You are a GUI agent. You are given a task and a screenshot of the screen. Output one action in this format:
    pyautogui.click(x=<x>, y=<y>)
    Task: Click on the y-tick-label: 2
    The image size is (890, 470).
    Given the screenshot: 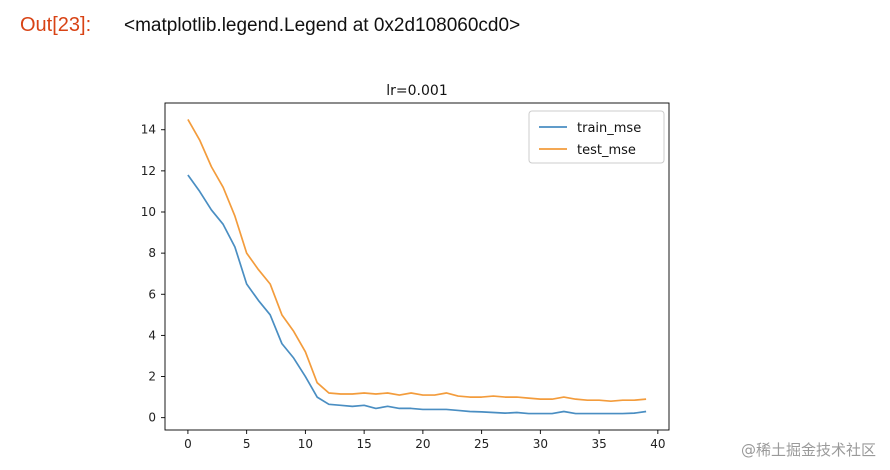 What is the action you would take?
    pyautogui.click(x=152, y=377)
    